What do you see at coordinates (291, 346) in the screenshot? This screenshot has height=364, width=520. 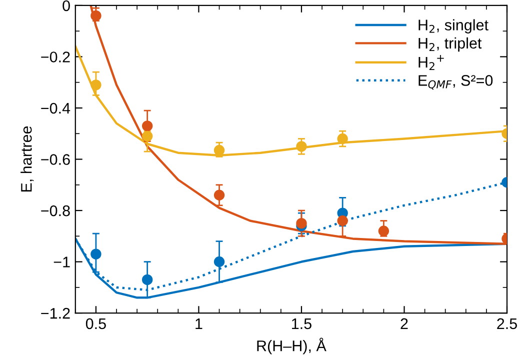 I see `x-axis-title: R(H–H), Å` at bounding box center [291, 346].